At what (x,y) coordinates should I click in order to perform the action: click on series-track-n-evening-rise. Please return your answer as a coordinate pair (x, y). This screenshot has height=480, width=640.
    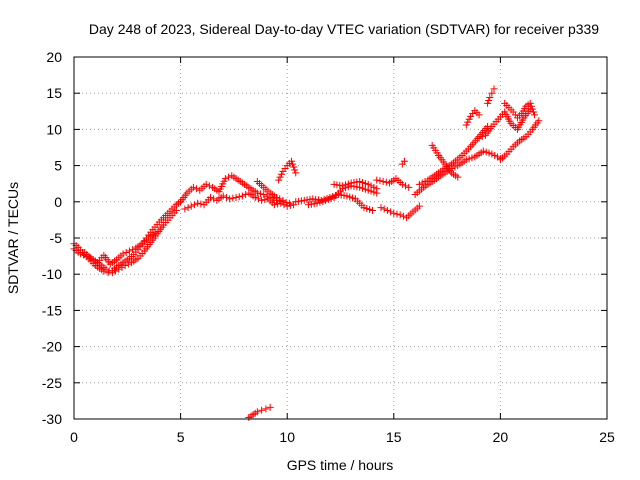
    Looking at the image, I should click on (457, 173).